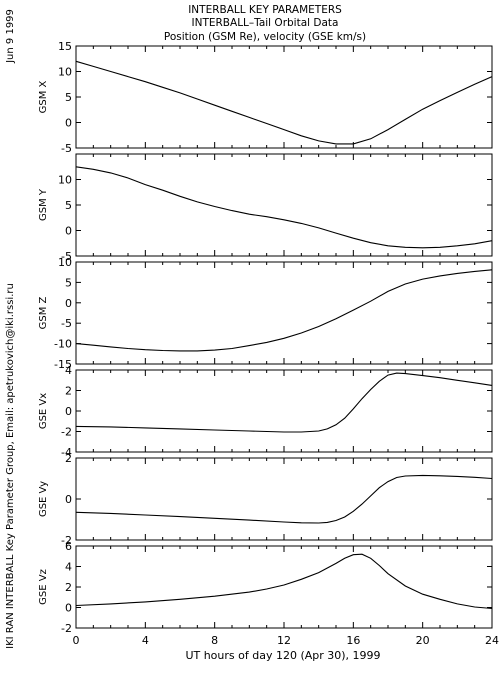  Describe the element at coordinates (284, 402) in the screenshot. I see `panel-4-series-line` at that location.